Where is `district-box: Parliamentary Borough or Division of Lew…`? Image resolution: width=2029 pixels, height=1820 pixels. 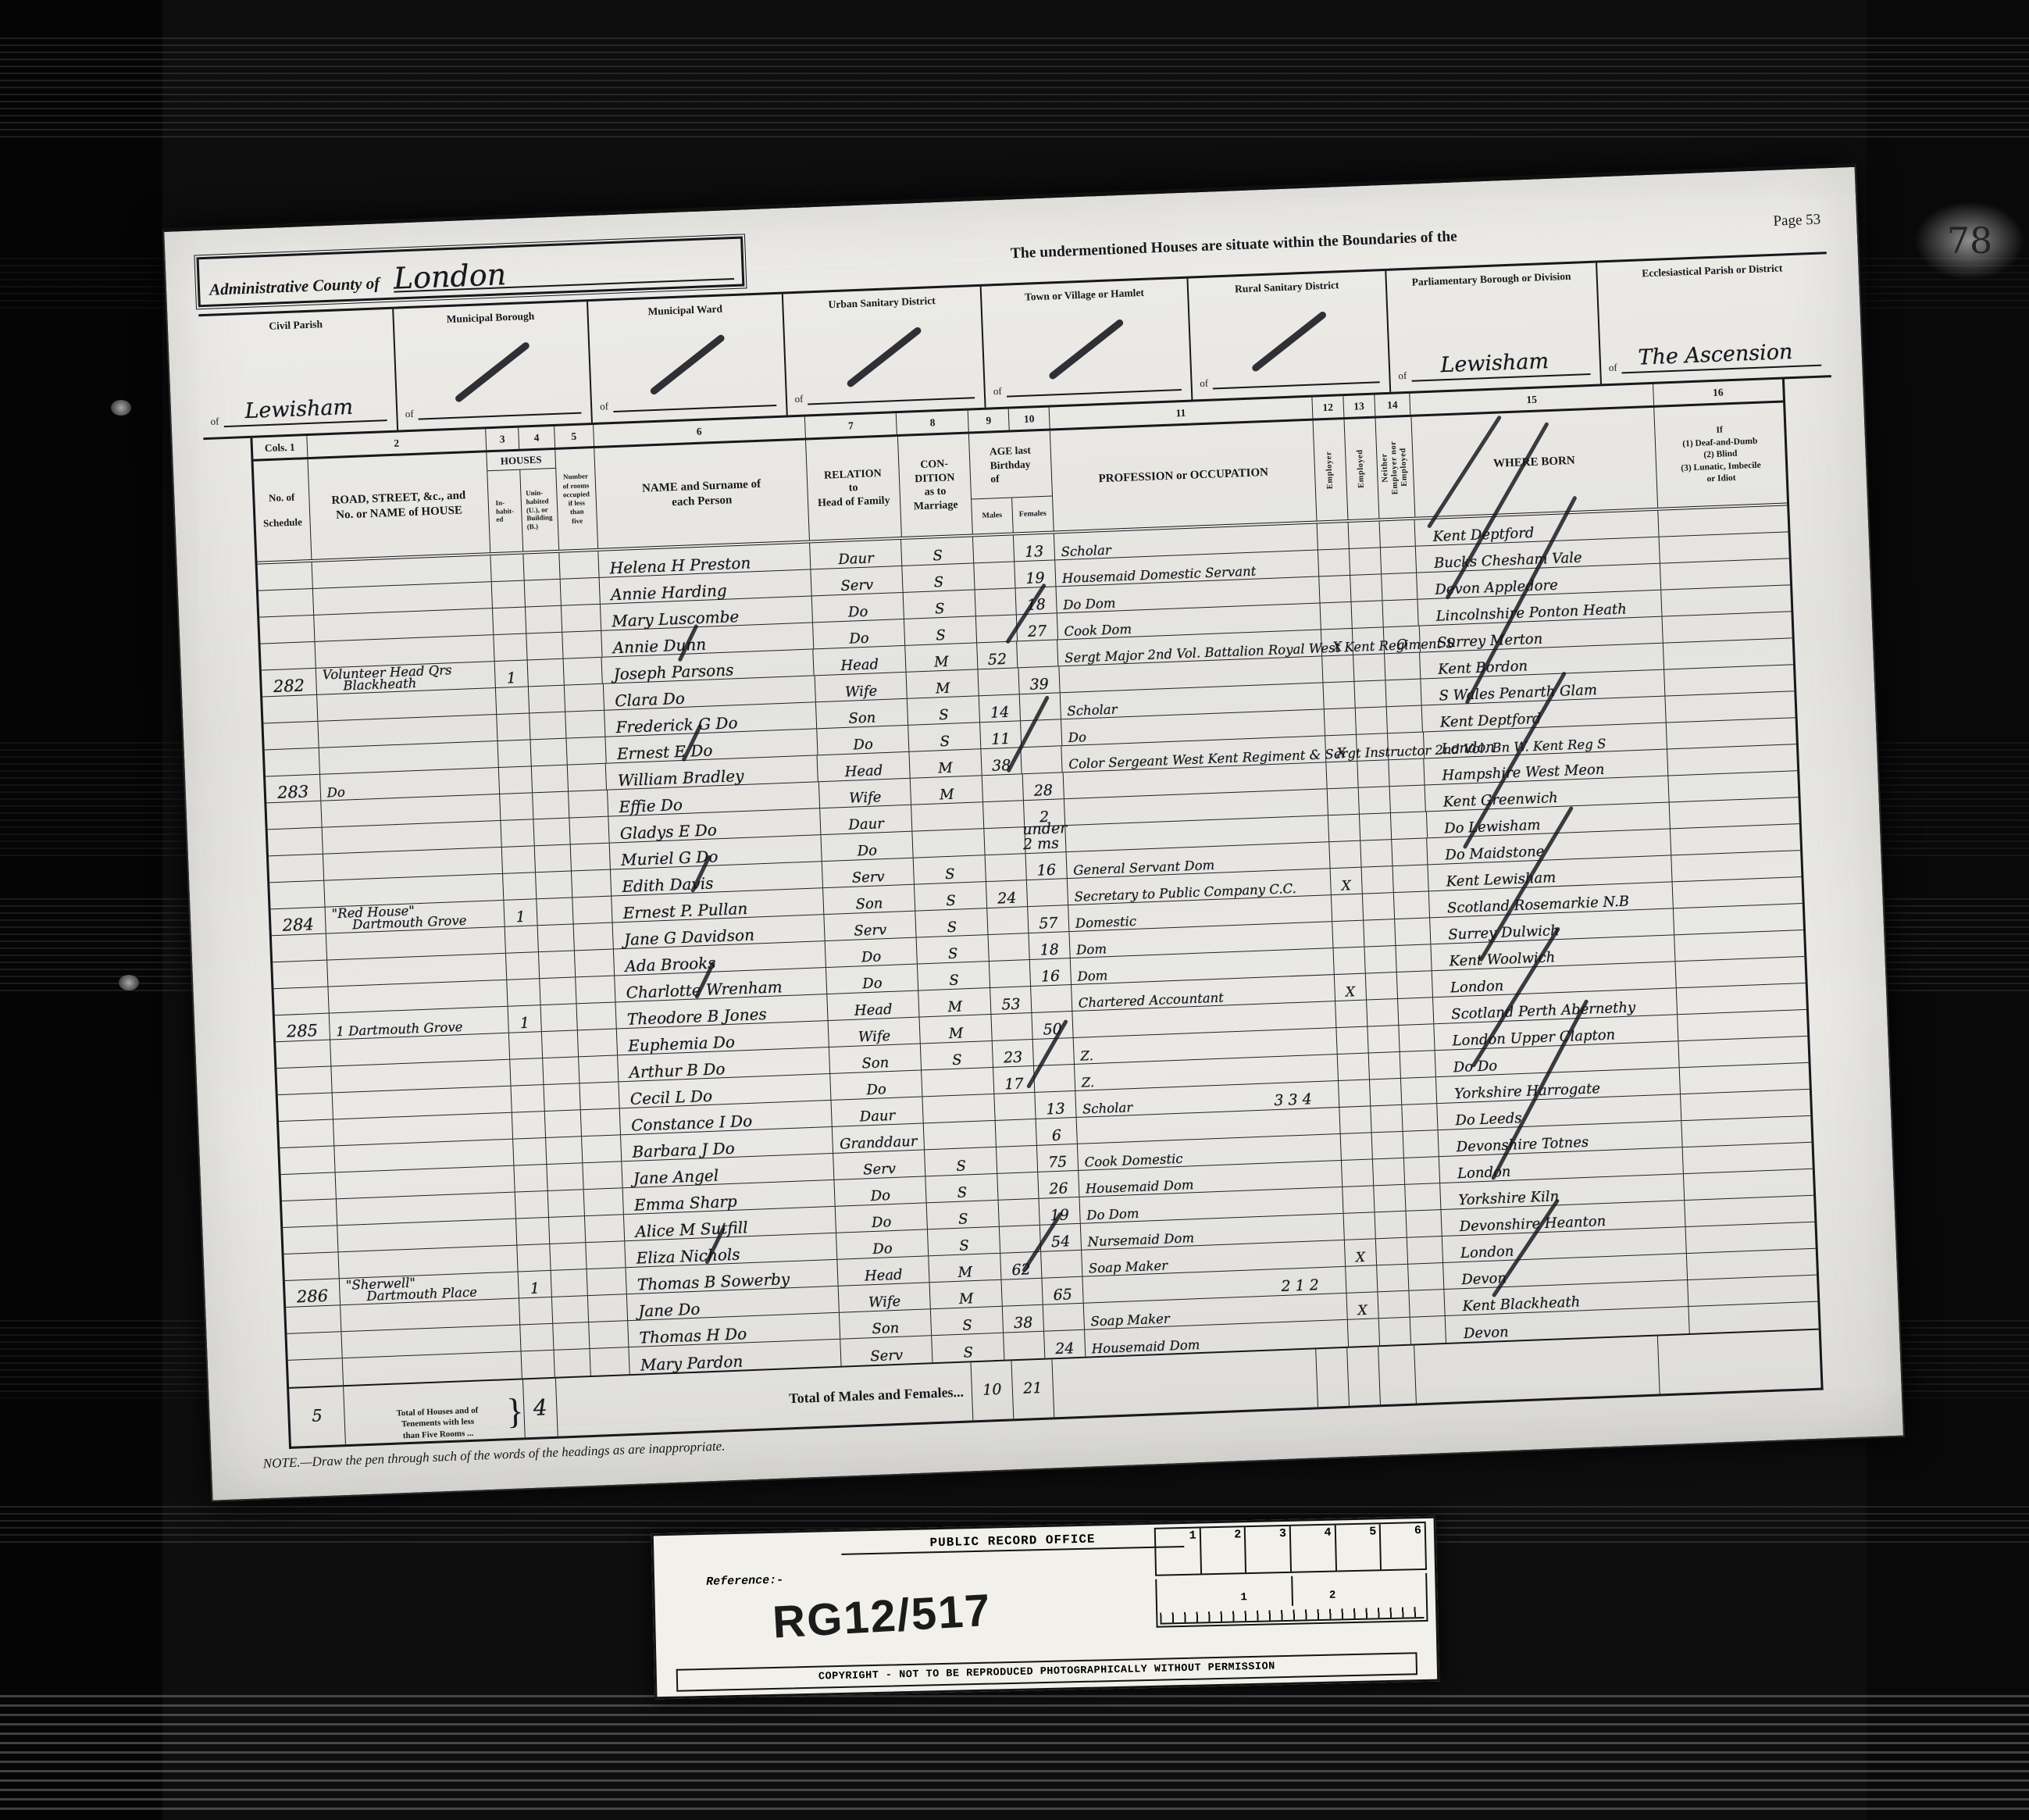
district-box: Parliamentary Borough or Division of Lew… is located at coordinates (1494, 327).